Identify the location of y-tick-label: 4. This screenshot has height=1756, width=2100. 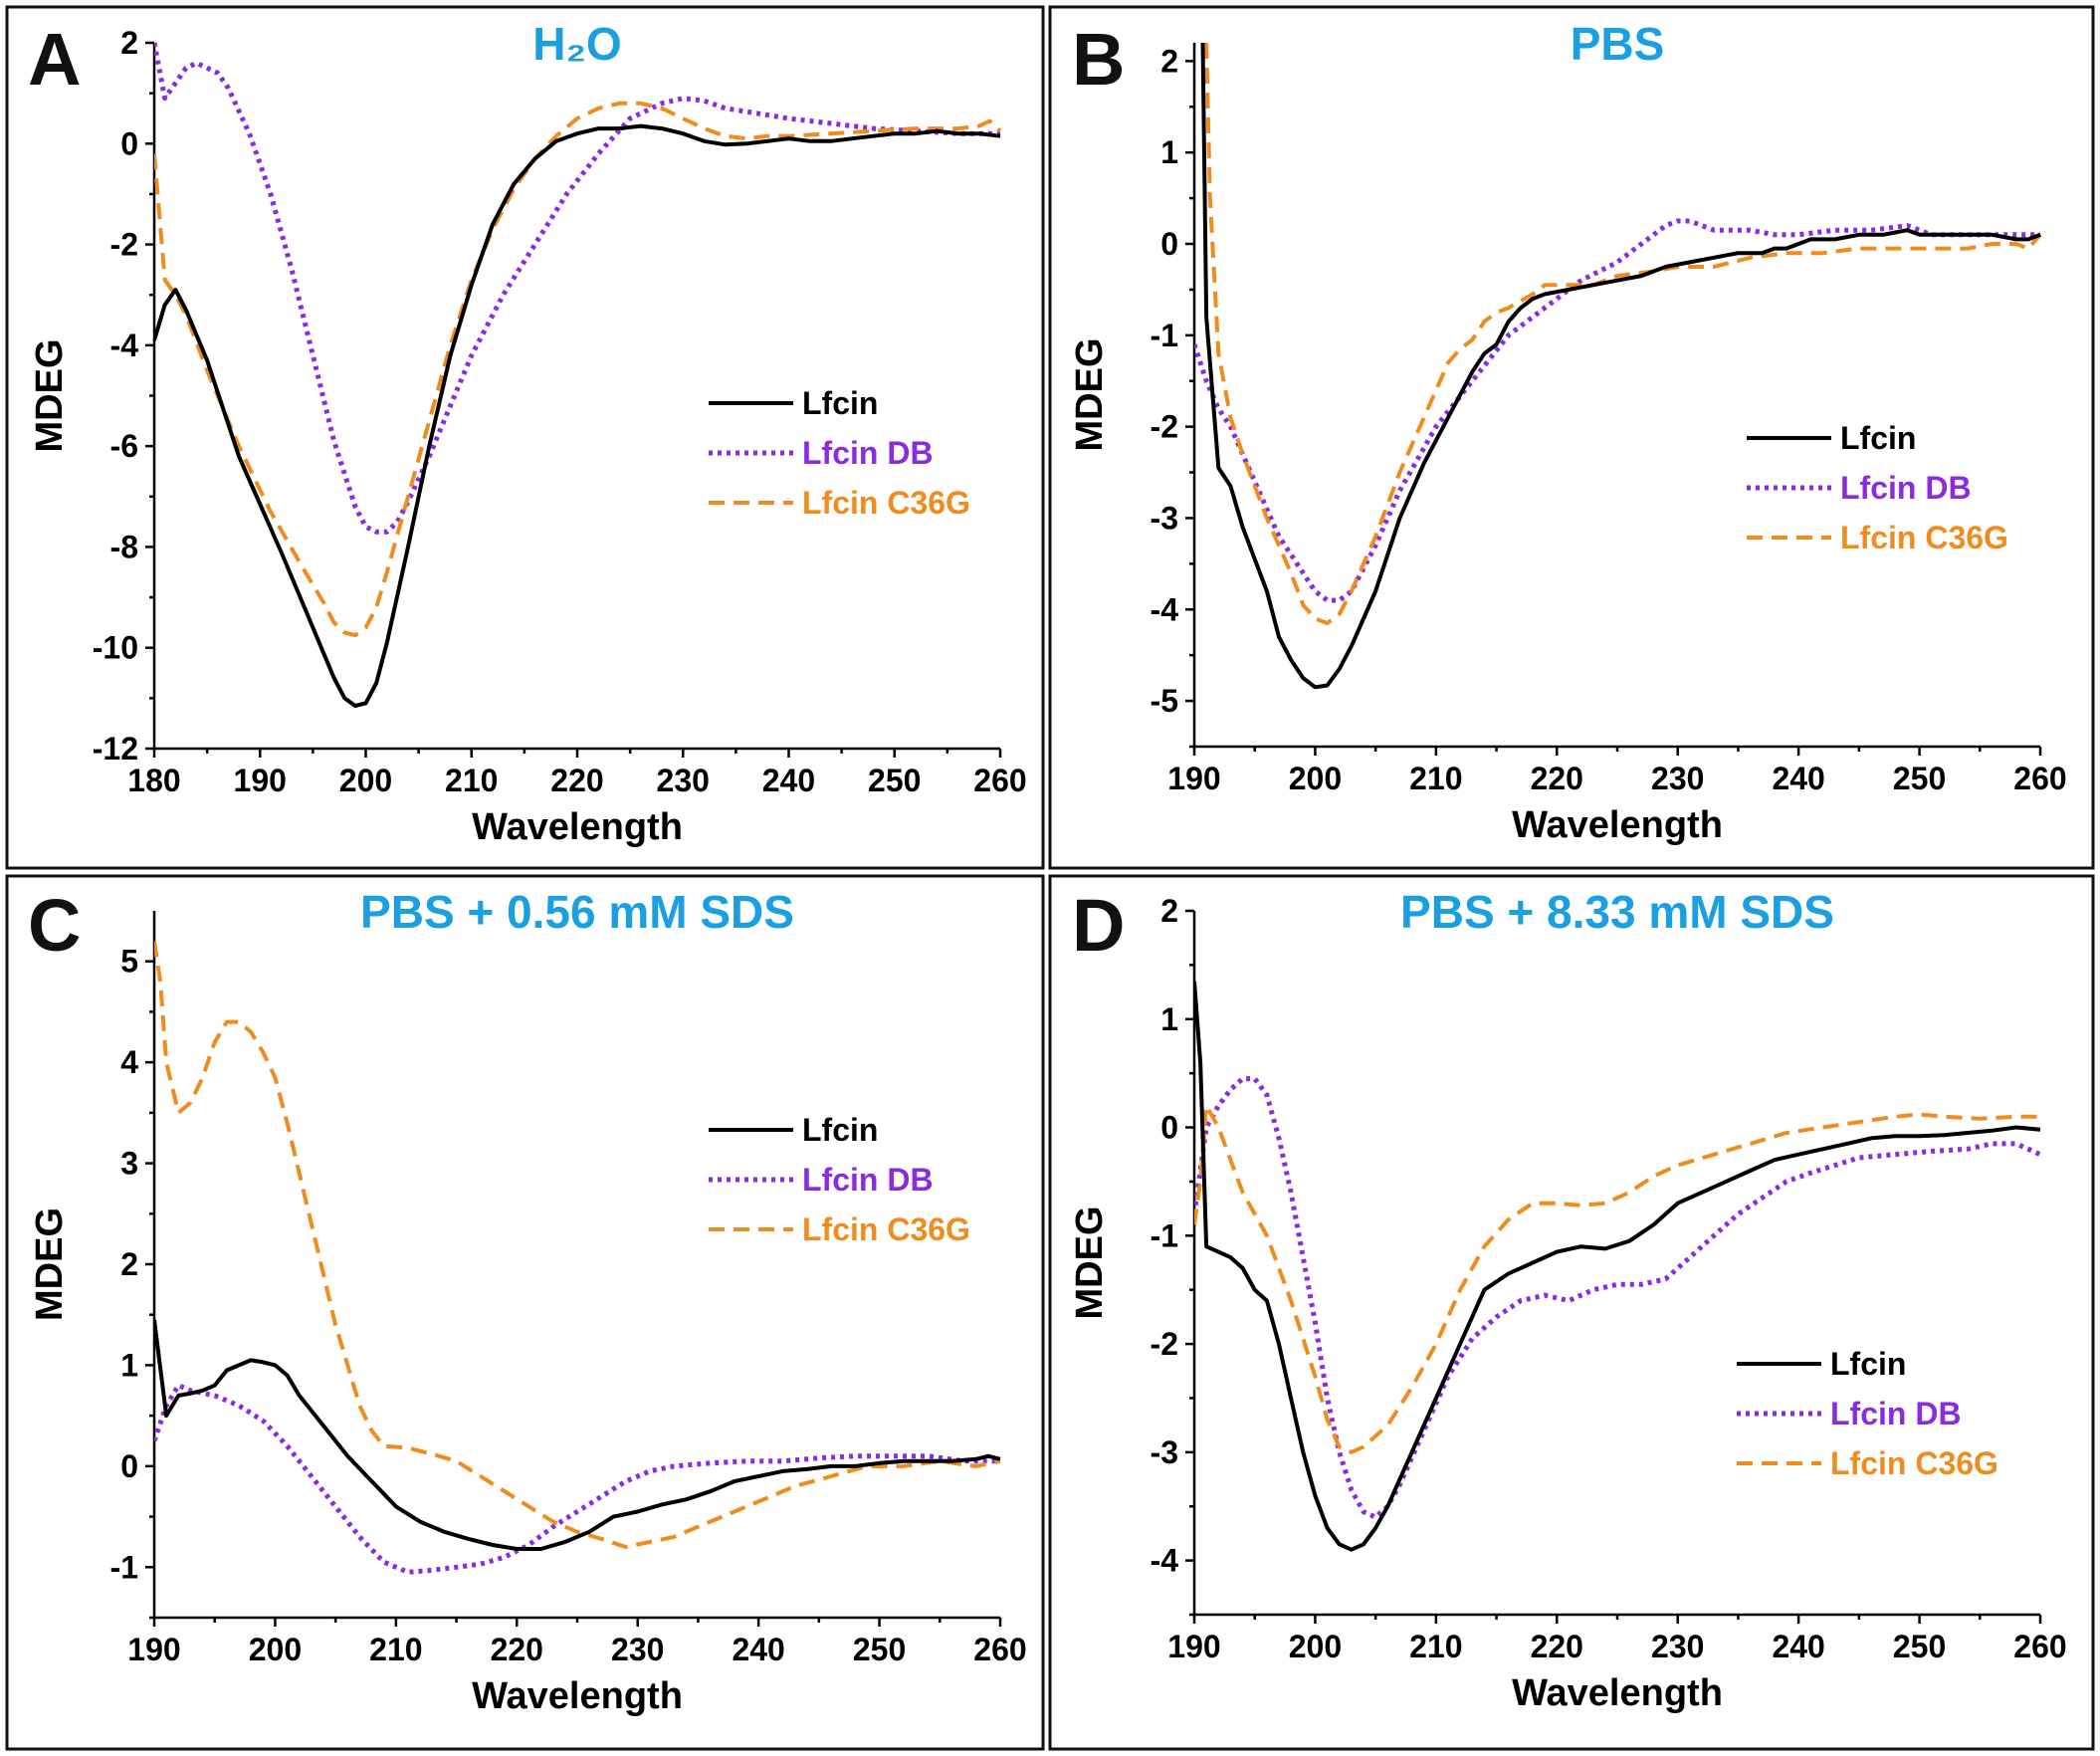
(129, 1062).